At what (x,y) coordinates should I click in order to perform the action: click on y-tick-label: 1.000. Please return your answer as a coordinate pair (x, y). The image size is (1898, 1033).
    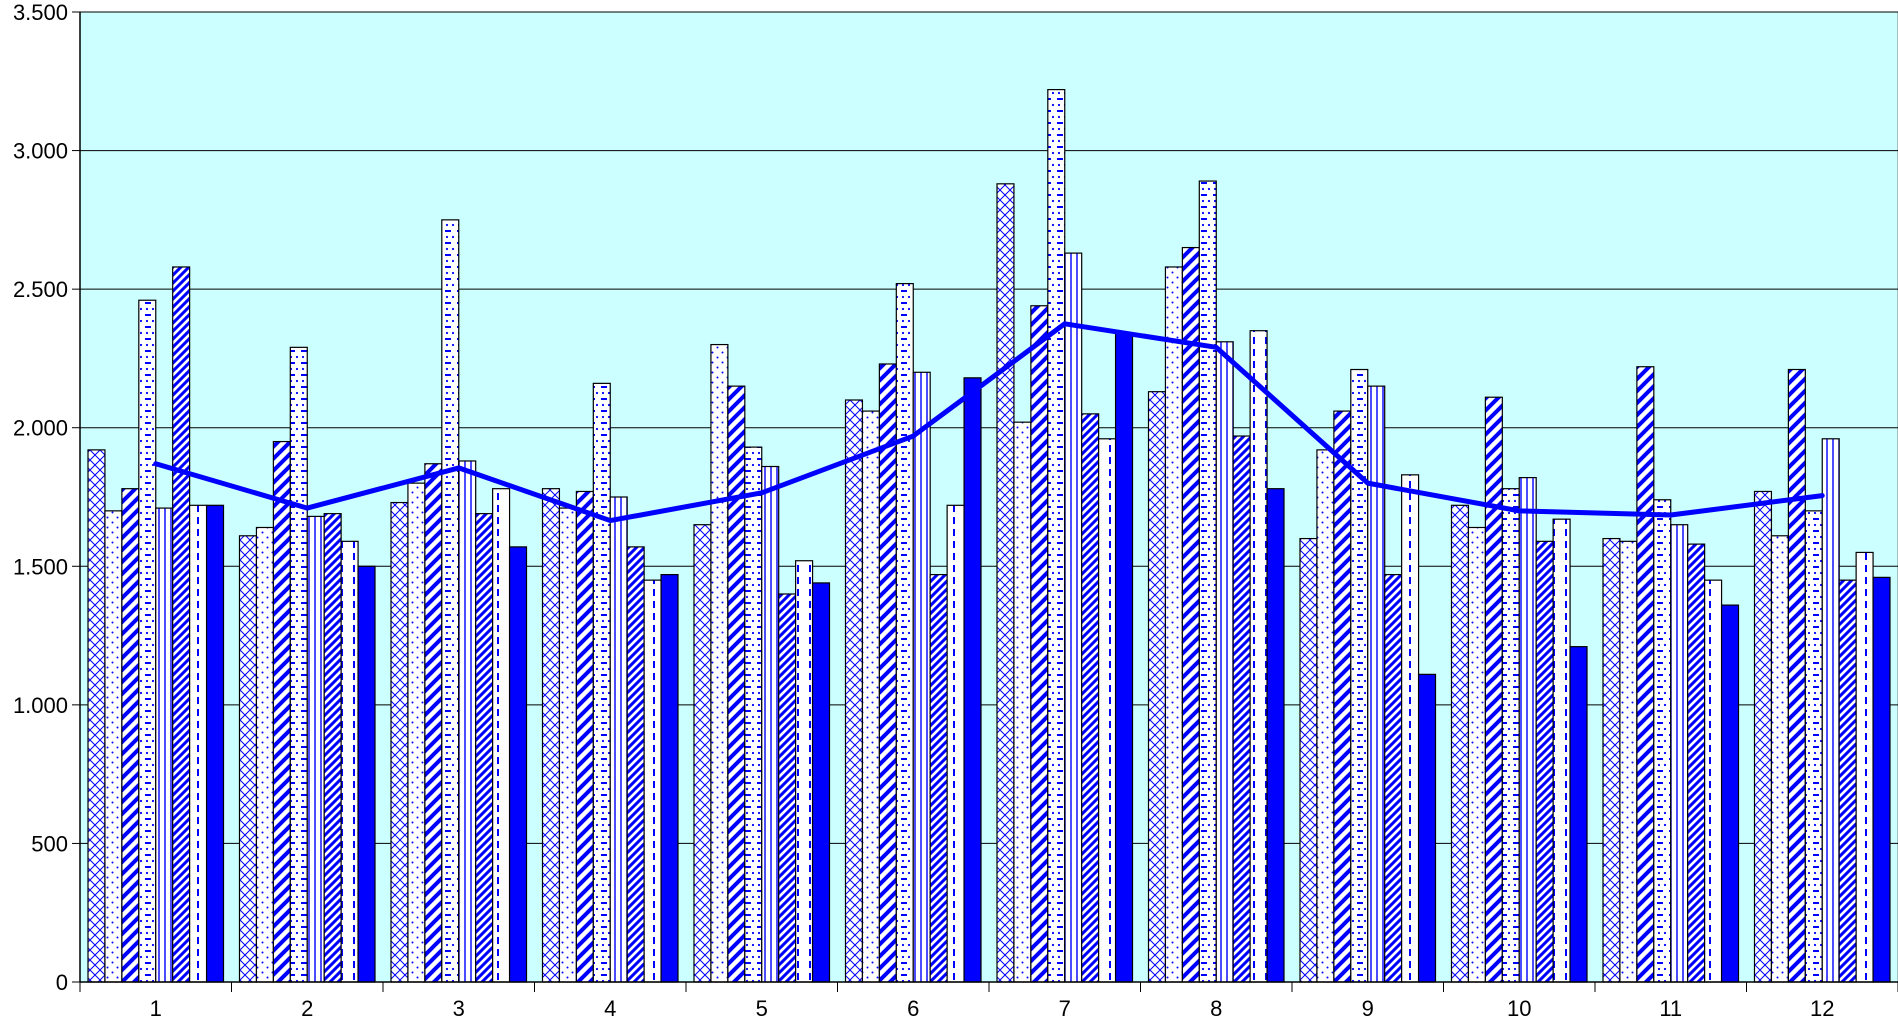
    Looking at the image, I should click on (40, 705).